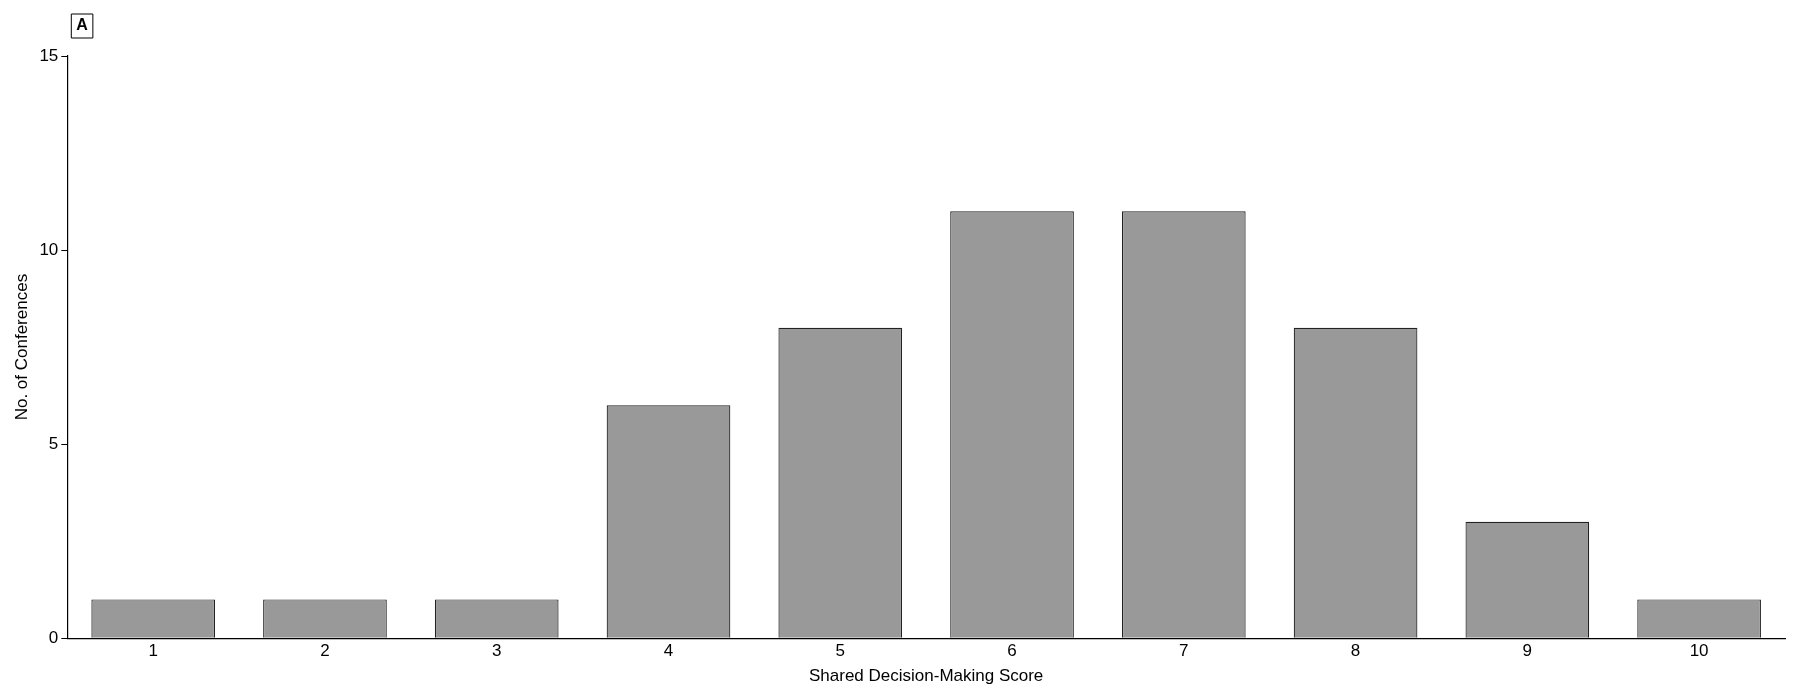 The image size is (1801, 697). I want to click on x-tick-label: 6, so click(1012, 651).